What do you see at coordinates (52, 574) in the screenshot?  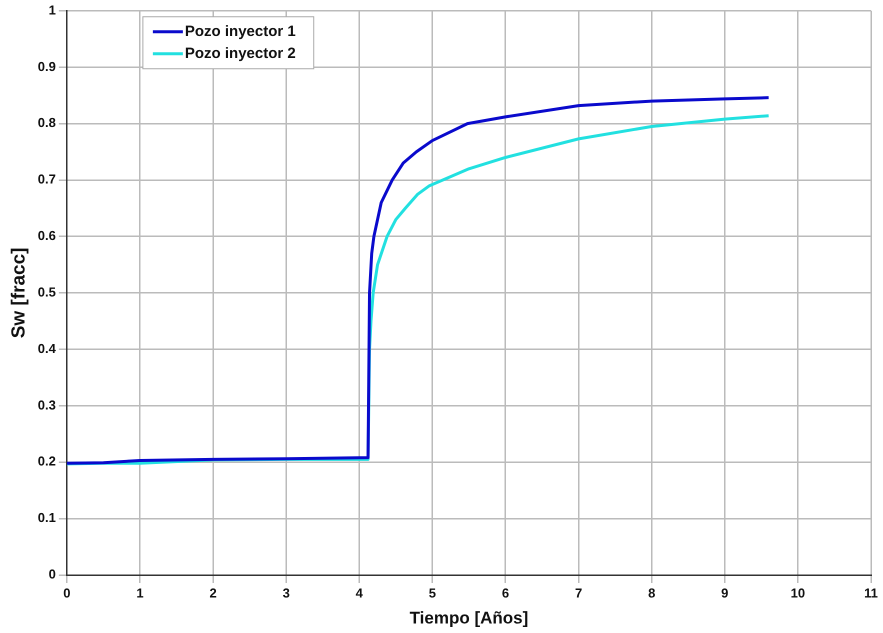 I see `y-tick-label: 0` at bounding box center [52, 574].